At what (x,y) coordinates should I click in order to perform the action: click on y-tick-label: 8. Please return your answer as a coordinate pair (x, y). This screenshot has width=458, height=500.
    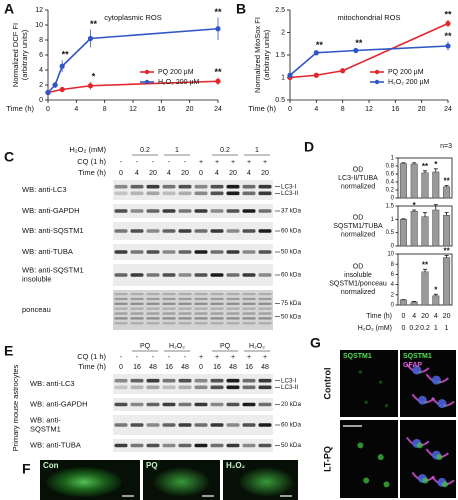
    Looking at the image, I should click on (393, 265).